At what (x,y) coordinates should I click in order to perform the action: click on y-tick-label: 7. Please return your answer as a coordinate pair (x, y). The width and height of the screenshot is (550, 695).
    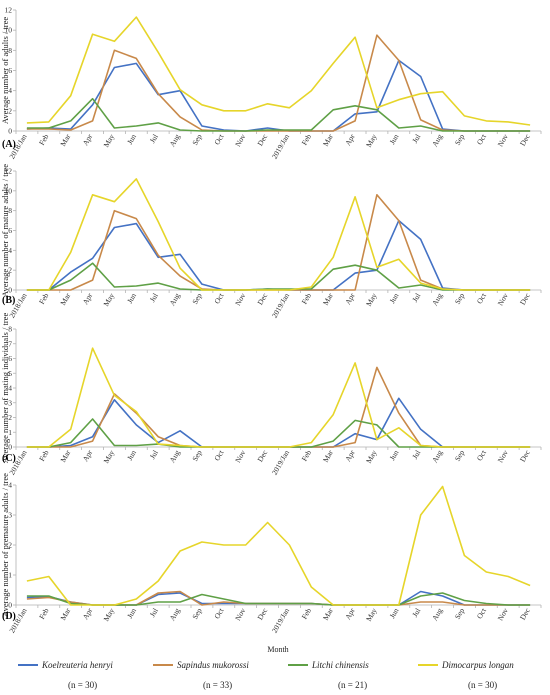
    Looking at the image, I should click on (10, 343).